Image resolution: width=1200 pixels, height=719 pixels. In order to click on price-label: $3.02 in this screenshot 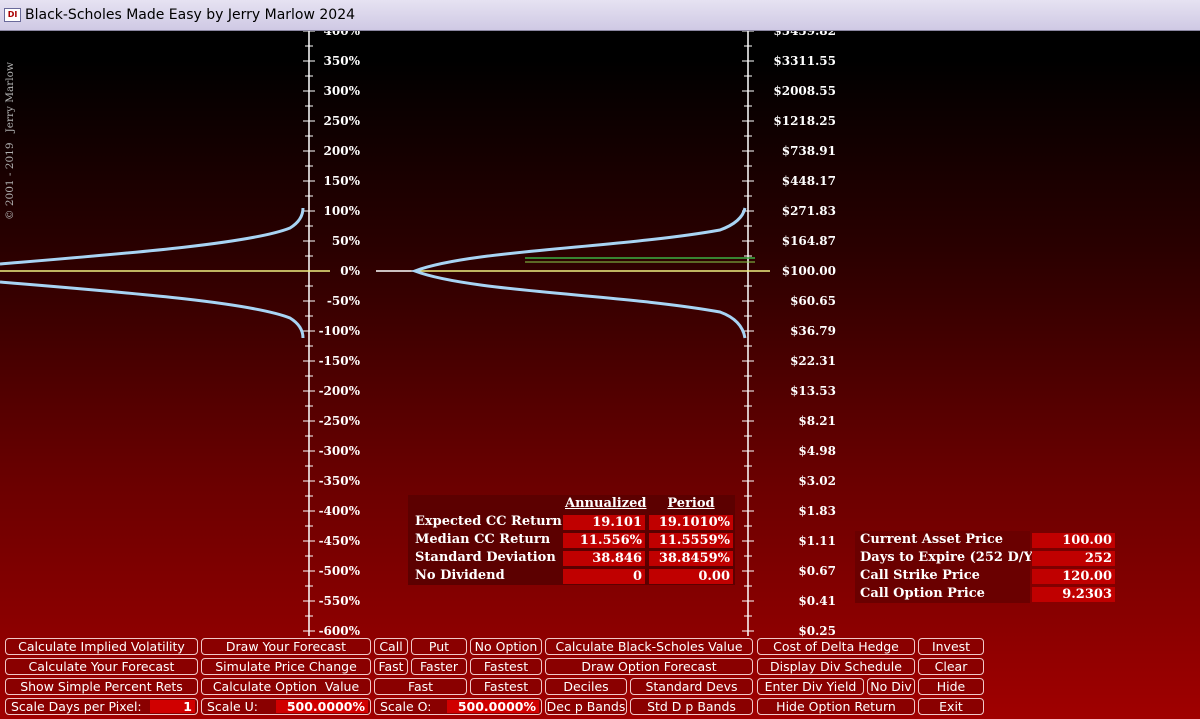, I will do `click(817, 481)`.